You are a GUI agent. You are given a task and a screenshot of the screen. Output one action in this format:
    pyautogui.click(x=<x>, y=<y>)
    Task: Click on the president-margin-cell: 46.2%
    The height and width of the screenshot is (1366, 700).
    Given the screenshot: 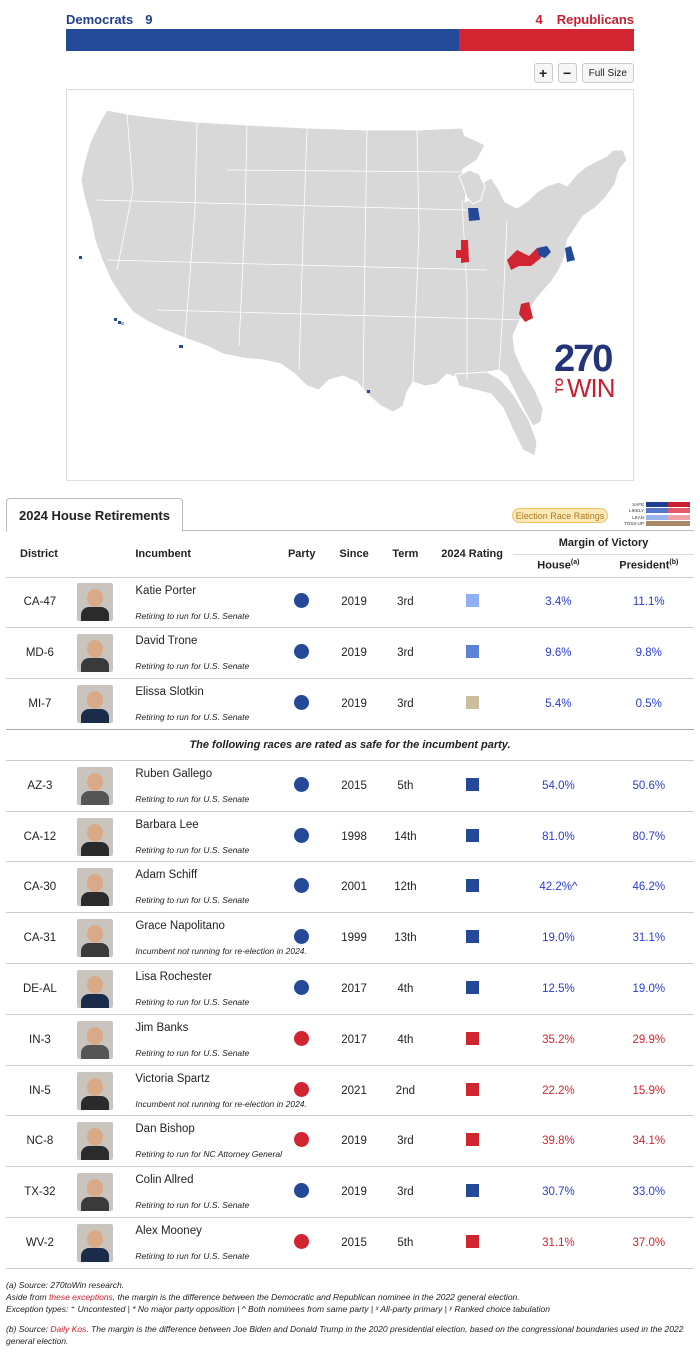 What is the action you would take?
    pyautogui.click(x=648, y=887)
    